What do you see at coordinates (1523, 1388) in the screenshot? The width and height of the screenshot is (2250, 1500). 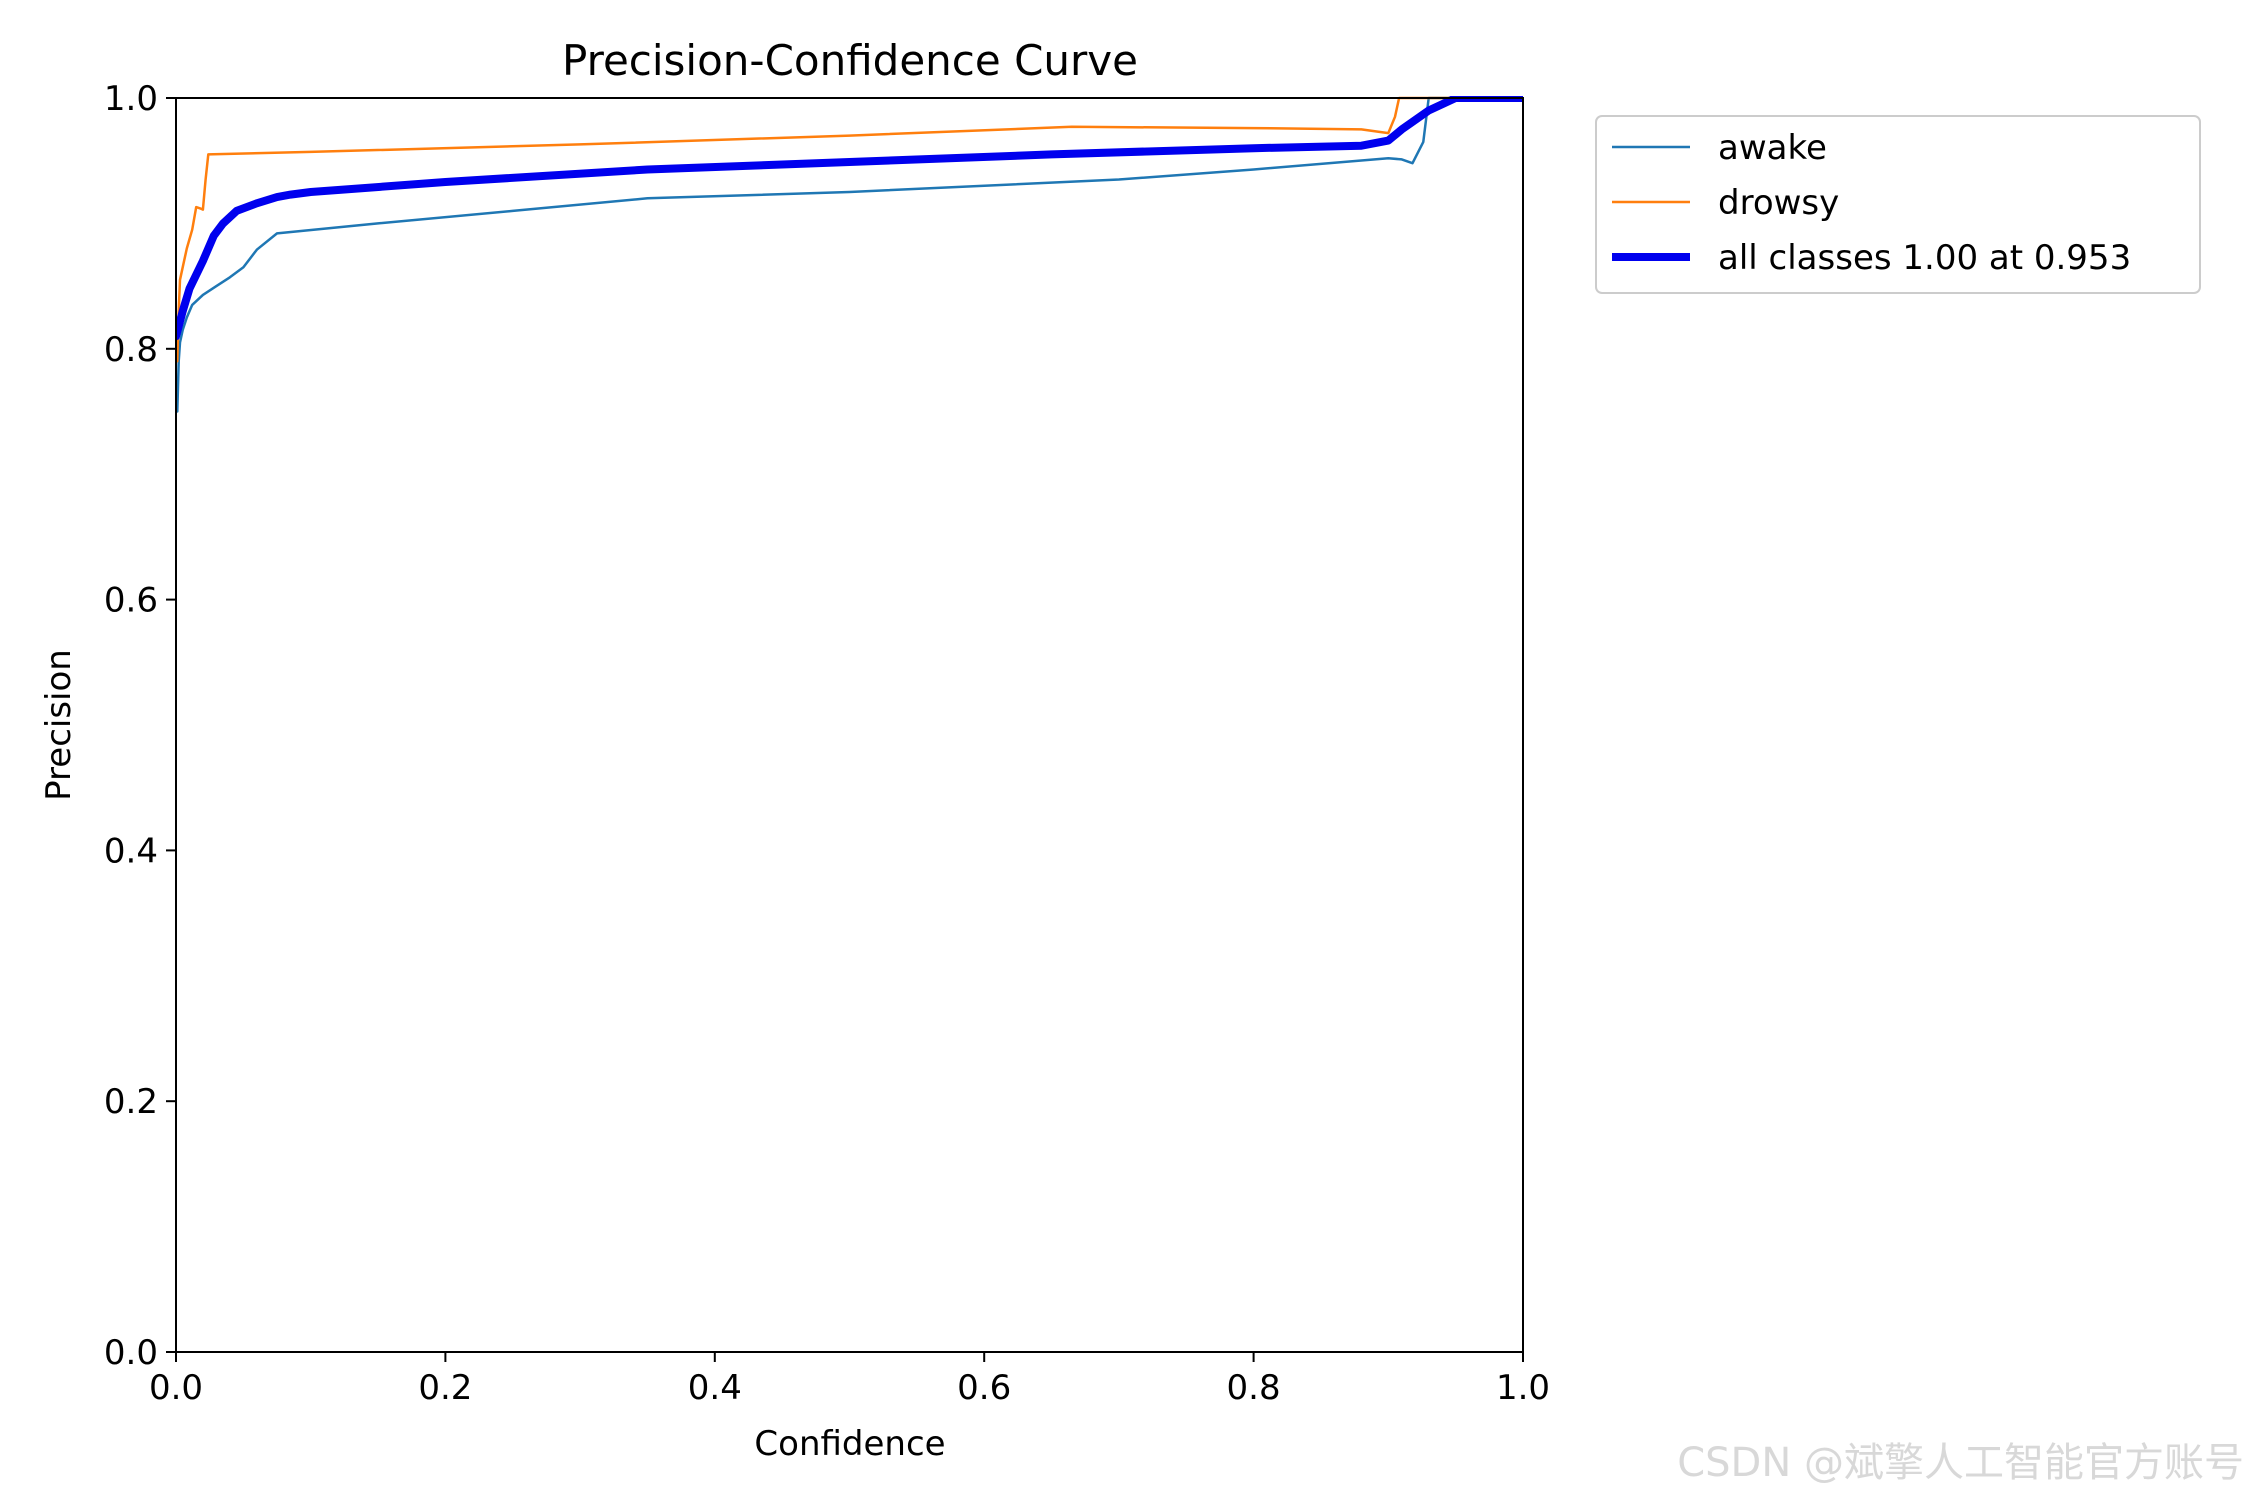 I see `x-tick-label: 1.0` at bounding box center [1523, 1388].